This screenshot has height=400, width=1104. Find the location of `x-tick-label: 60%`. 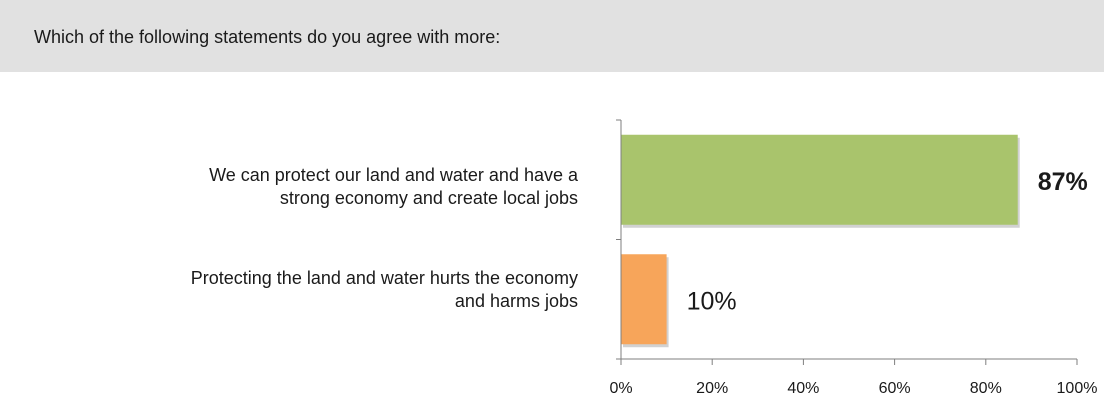

x-tick-label: 60% is located at coordinates (895, 388).